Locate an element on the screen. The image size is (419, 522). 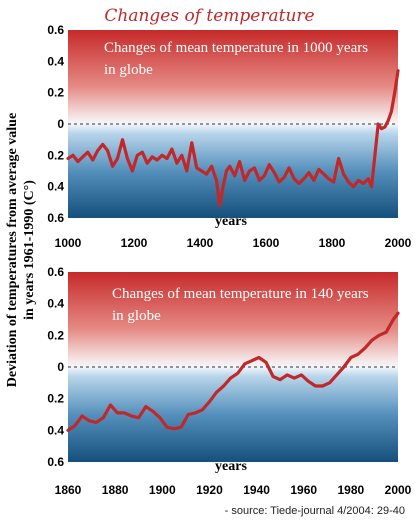
x-tick-label: 1920 is located at coordinates (209, 490).